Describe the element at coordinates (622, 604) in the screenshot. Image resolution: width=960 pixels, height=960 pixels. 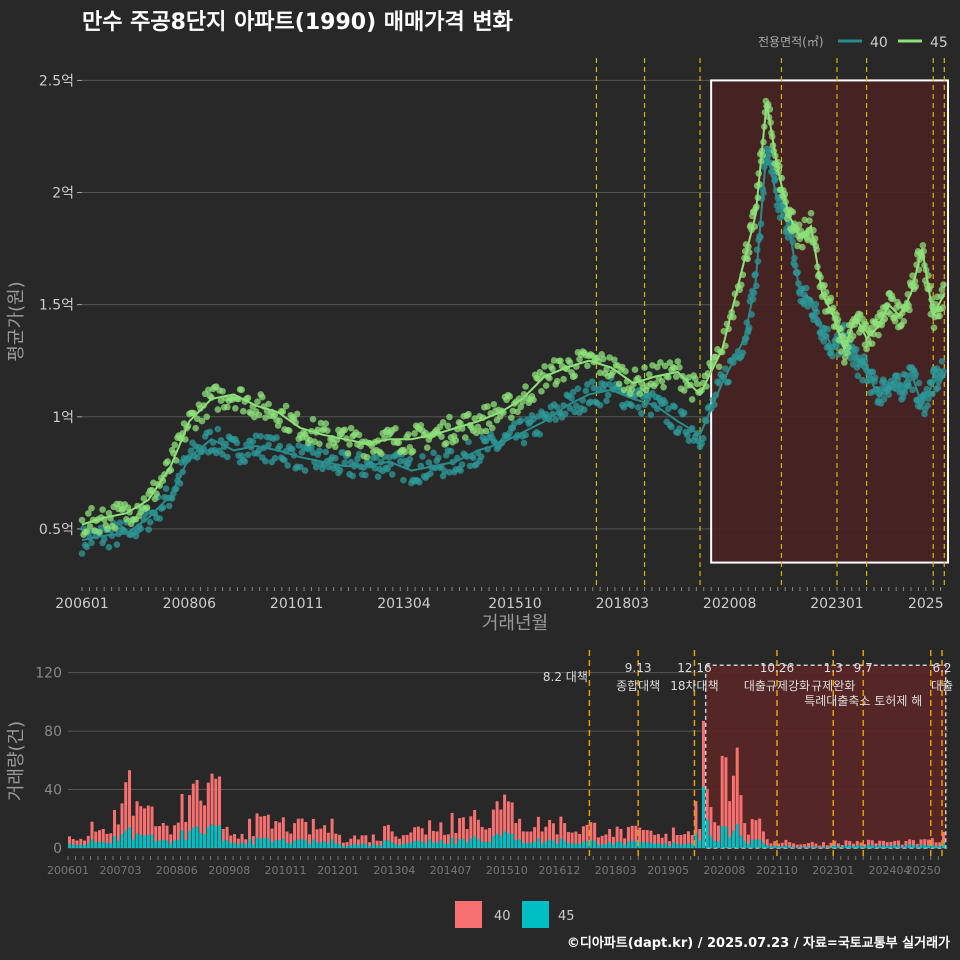
I see `price-x-tick-label: 201803` at that location.